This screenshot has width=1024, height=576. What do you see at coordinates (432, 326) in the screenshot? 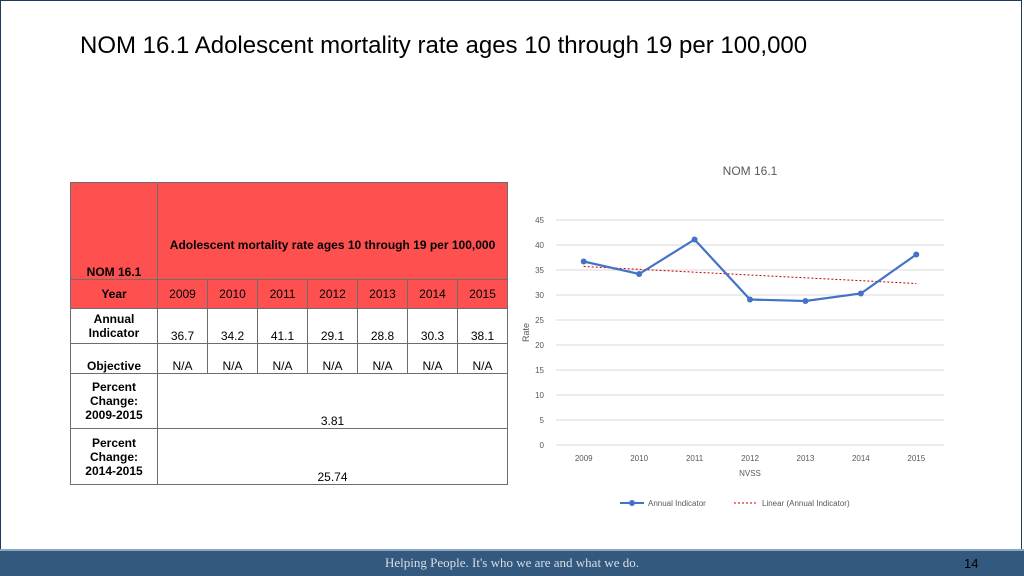
I see `annual-cell: 30.3` at bounding box center [432, 326].